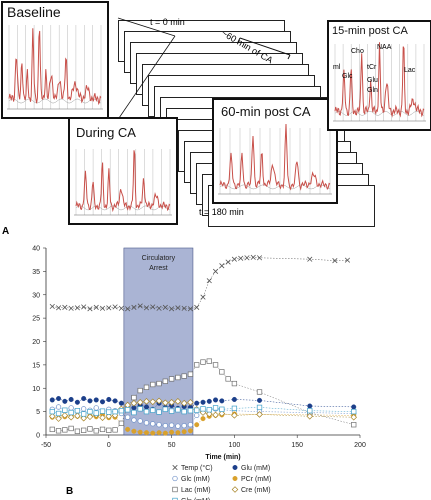 This screenshot has height=500, width=431. What do you see at coordinates (200, 283) in the screenshot?
I see `series-temp` at bounding box center [200, 283].